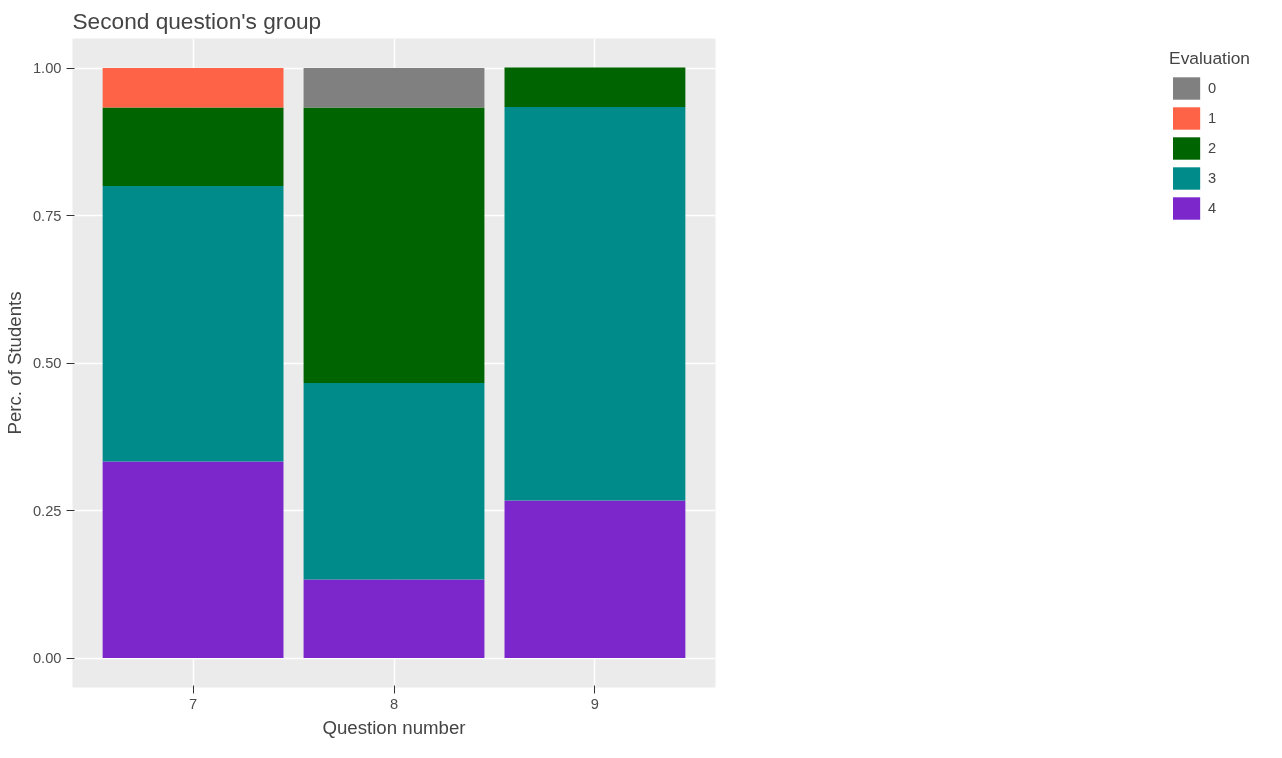  Describe the element at coordinates (47, 658) in the screenshot. I see `y-tick-label: 0.00` at that location.